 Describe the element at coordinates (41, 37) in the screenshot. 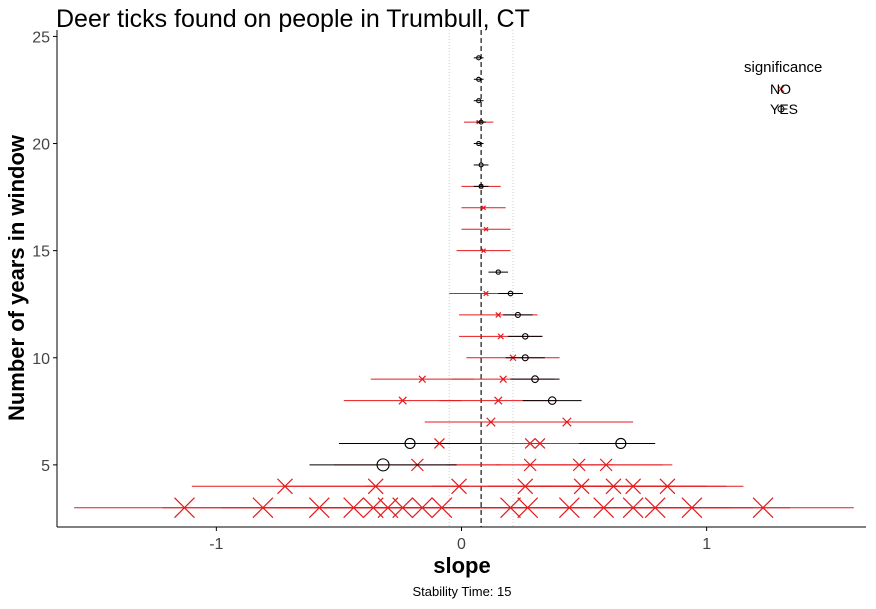

I see `y-tick-label: 25` at that location.